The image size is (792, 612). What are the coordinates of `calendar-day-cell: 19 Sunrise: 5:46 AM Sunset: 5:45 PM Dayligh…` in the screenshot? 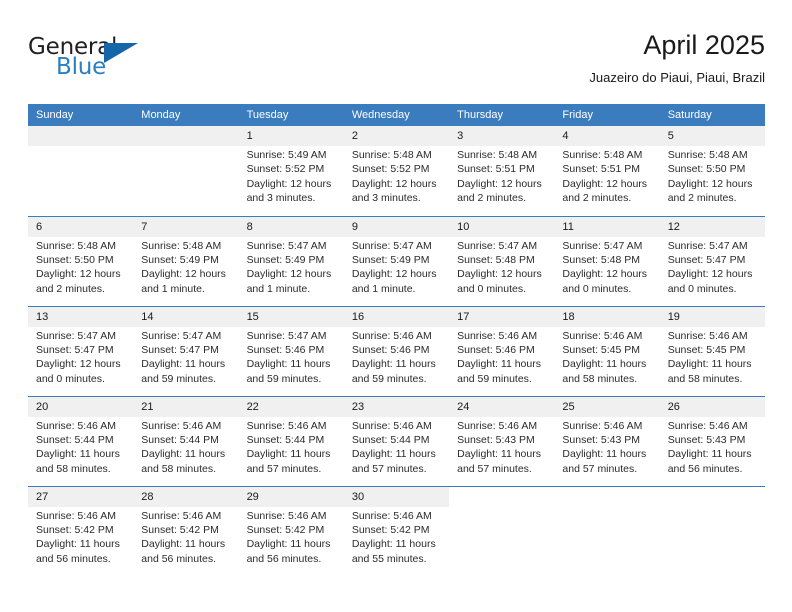 It's located at (712, 350).